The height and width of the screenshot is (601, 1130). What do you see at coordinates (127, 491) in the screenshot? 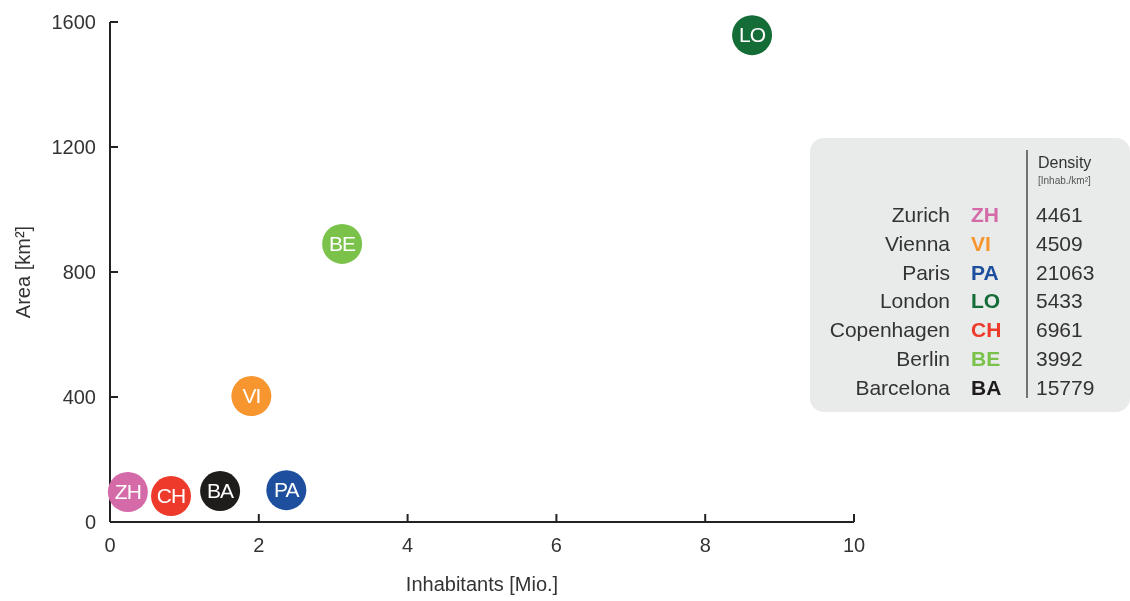
I see `series-label: ZH` at bounding box center [127, 491].